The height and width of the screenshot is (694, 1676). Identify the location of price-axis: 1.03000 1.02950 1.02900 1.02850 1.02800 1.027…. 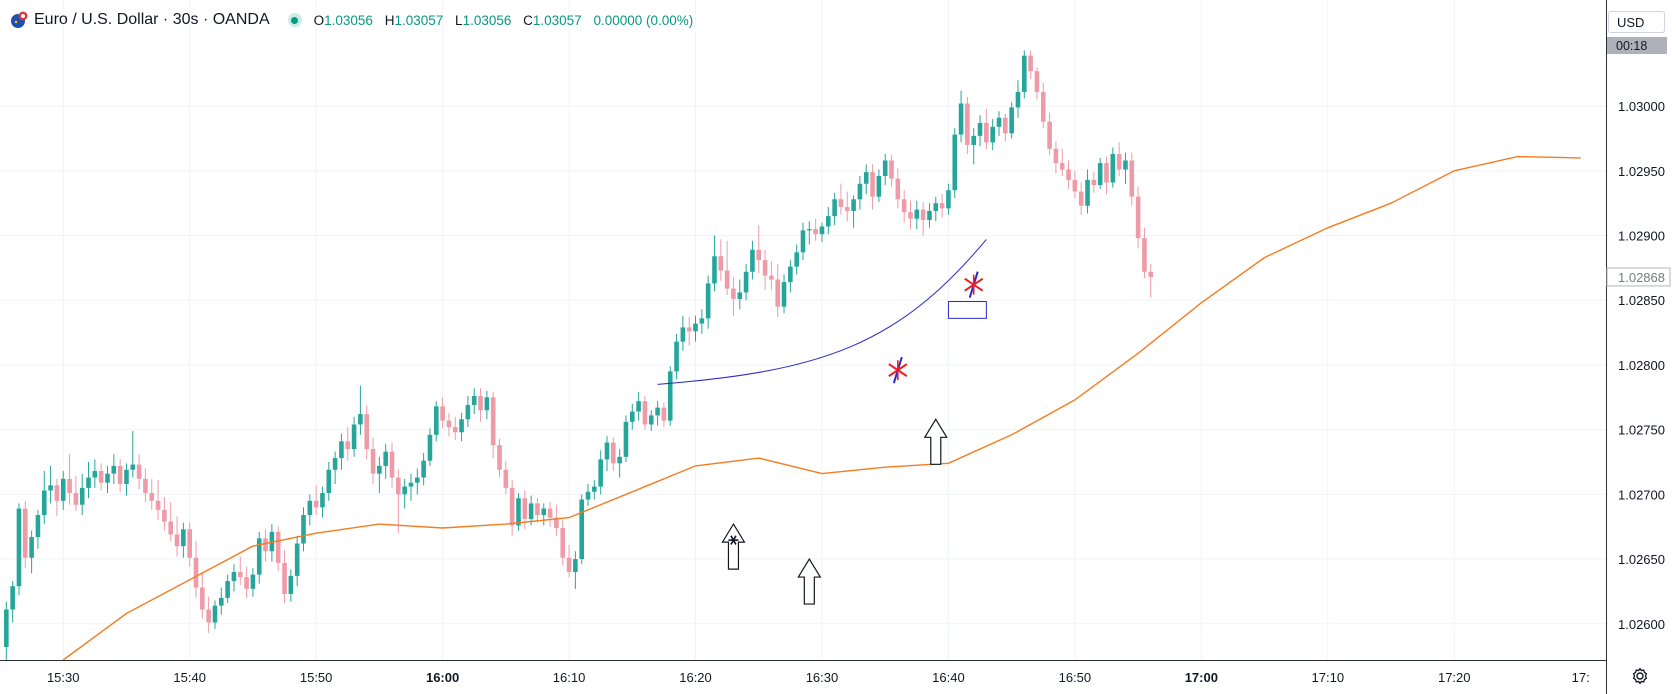
(1641, 347).